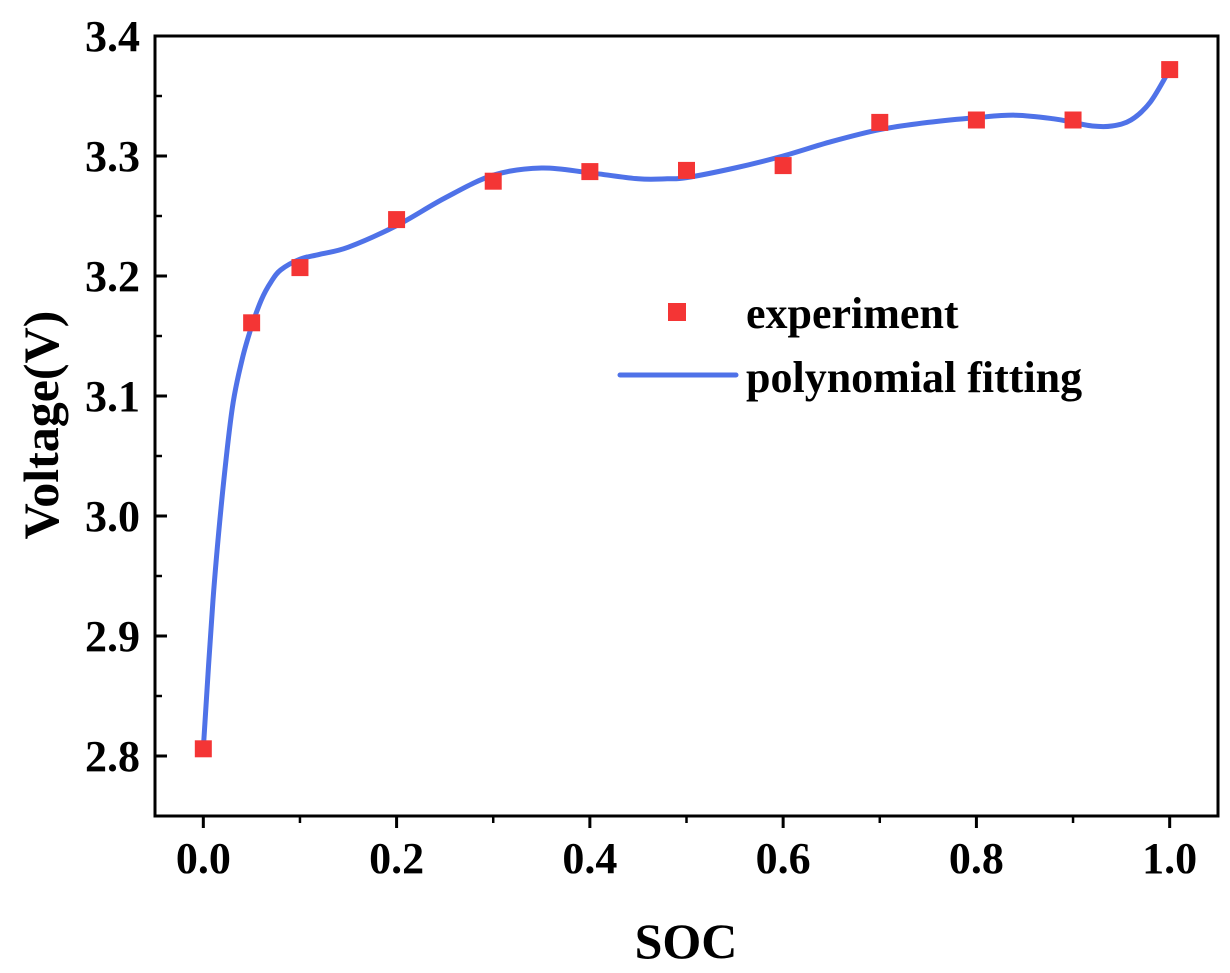 The height and width of the screenshot is (973, 1230). Describe the element at coordinates (914, 377) in the screenshot. I see `legend-fit-label: polynomial fitting` at that location.